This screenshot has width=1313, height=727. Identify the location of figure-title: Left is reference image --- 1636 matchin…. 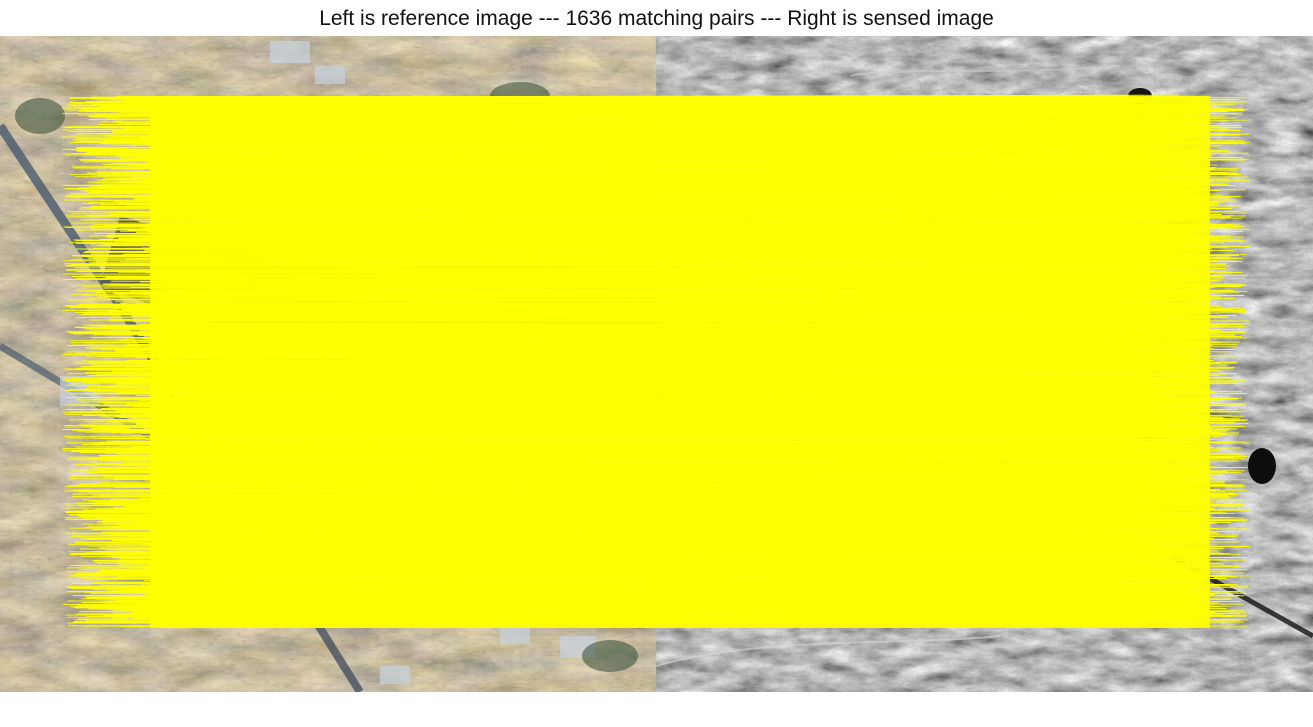
(656, 19).